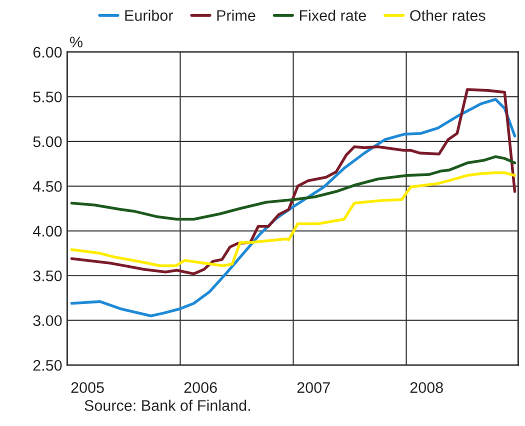 The height and width of the screenshot is (426, 525). Describe the element at coordinates (47, 276) in the screenshot. I see `y-tick-label: 3.50` at that location.